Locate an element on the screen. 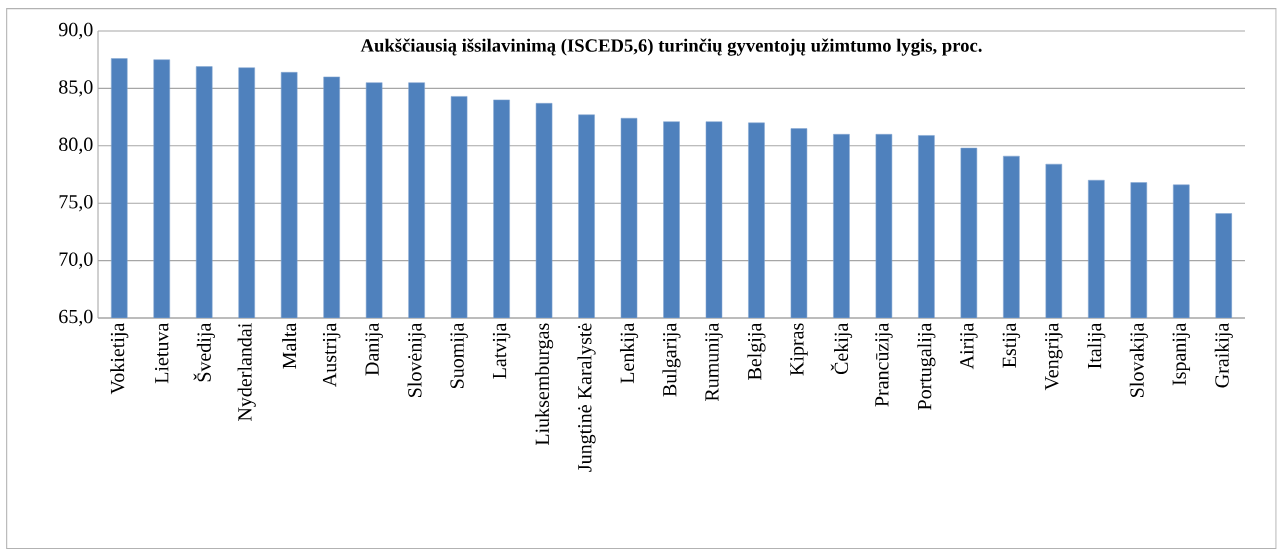 The image size is (1285, 549). x-tick-label: Rumunija is located at coordinates (714, 361).